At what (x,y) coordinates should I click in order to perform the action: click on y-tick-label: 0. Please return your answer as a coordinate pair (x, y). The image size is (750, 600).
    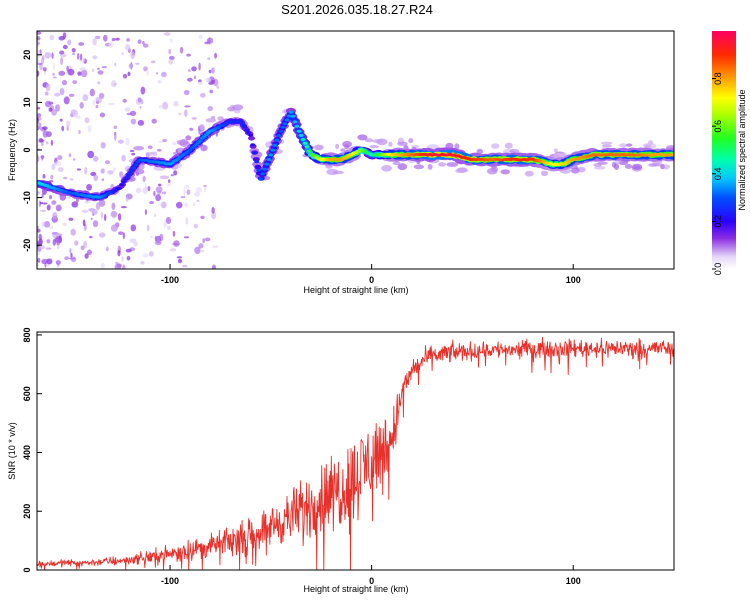
    Looking at the image, I should click on (27, 149).